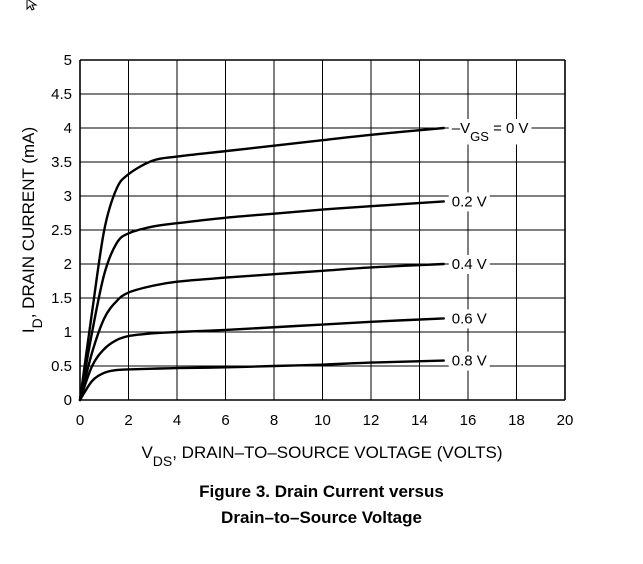 The height and width of the screenshot is (564, 643). What do you see at coordinates (68, 128) in the screenshot?
I see `y-tick-label: 4` at bounding box center [68, 128].